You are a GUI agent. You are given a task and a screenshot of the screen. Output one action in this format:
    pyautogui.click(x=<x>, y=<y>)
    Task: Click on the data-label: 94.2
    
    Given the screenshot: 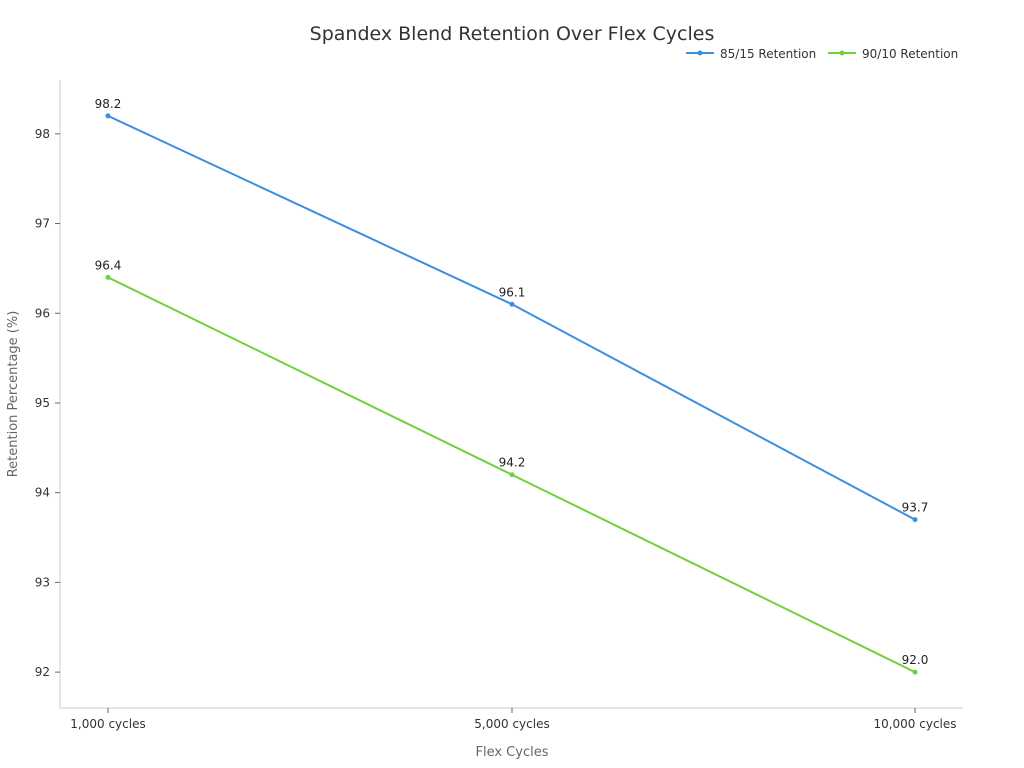 What is the action you would take?
    pyautogui.click(x=512, y=463)
    